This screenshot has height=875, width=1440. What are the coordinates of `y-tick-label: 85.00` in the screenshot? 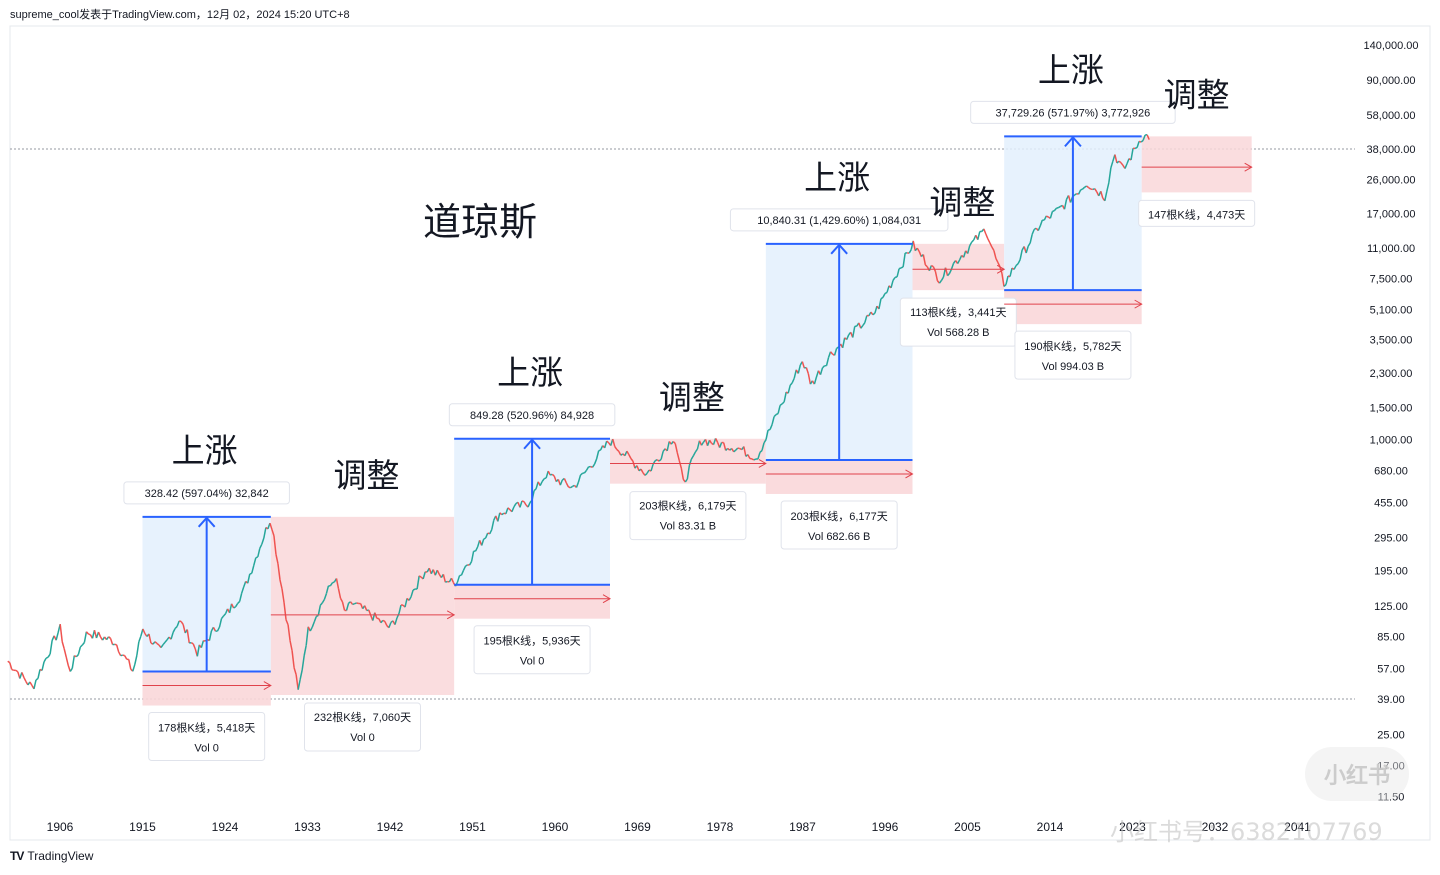 It's located at (1391, 638).